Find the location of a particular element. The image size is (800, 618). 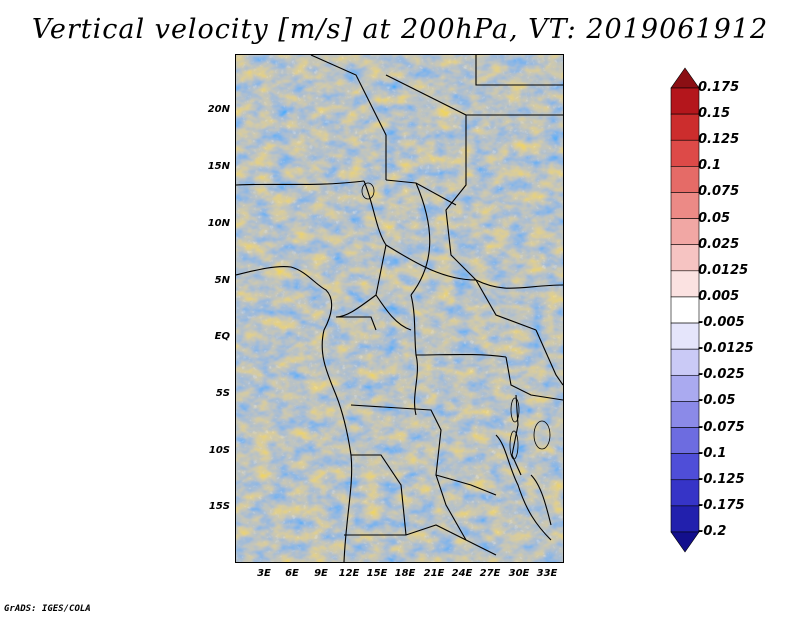

colorbar-label: -0.05 is located at coordinates (717, 401).